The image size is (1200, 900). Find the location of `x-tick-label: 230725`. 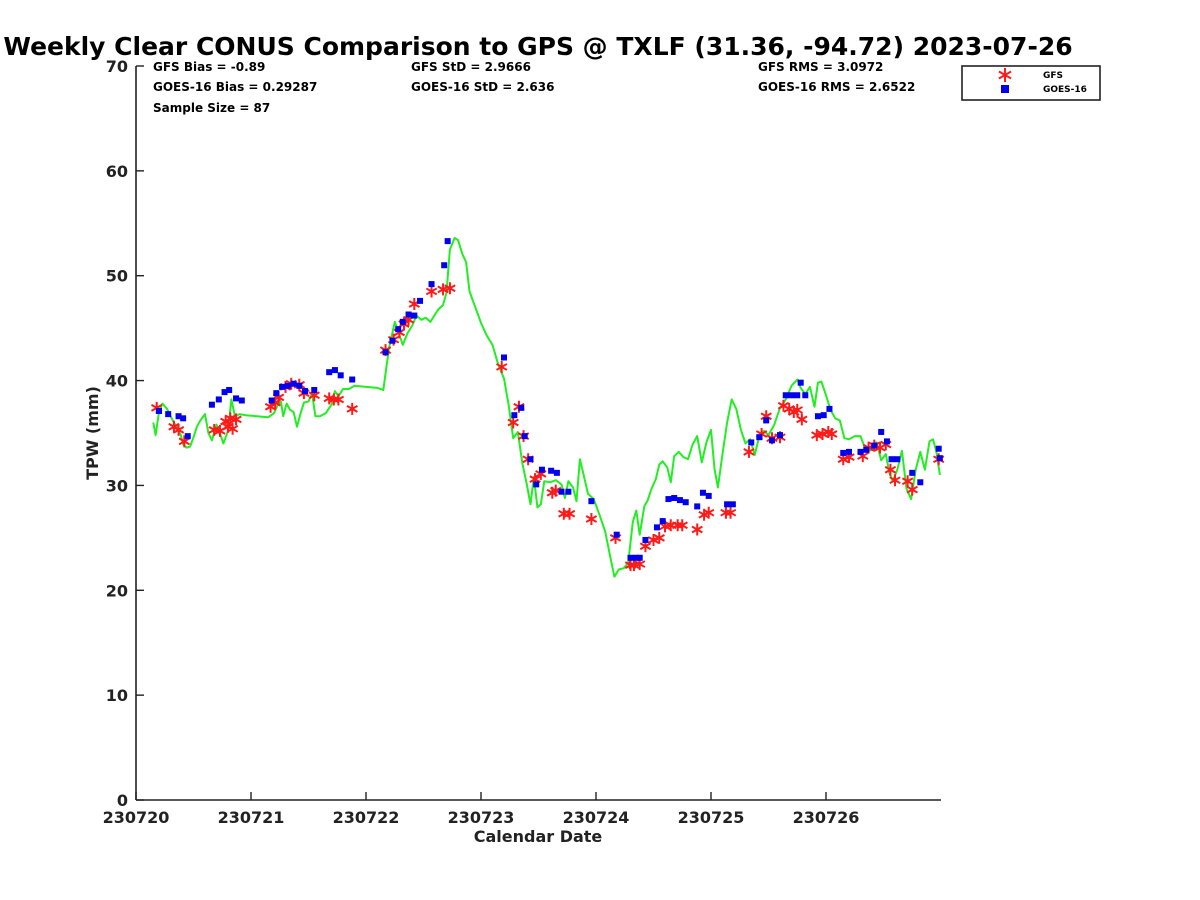

x-tick-label: 230725 is located at coordinates (711, 817).